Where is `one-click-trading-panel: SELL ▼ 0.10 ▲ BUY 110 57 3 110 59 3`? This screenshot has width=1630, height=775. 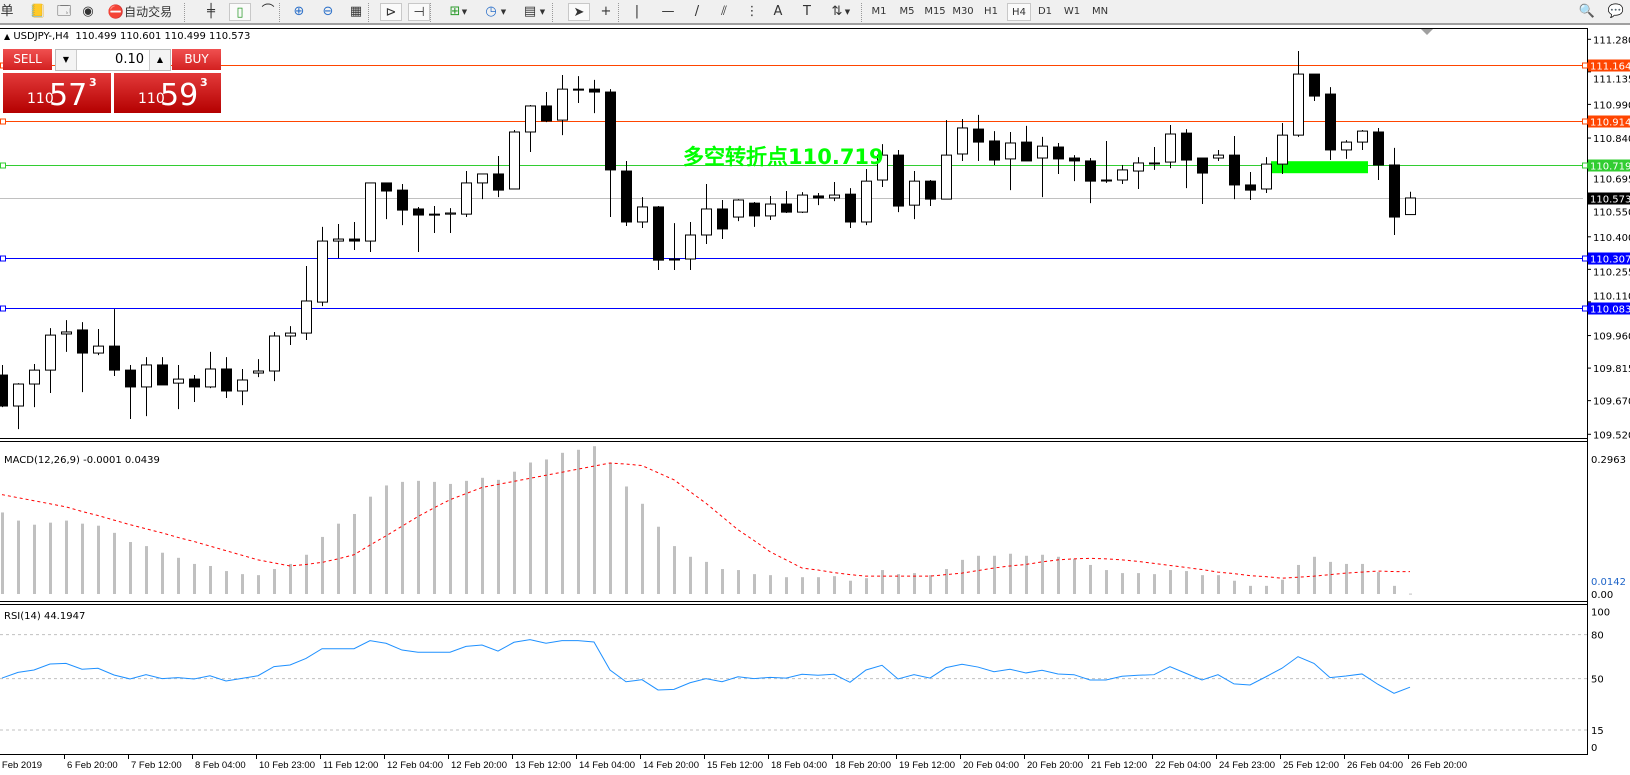
one-click-trading-panel: SELL ▼ 0.10 ▲ BUY 110 57 3 110 59 3 is located at coordinates (112, 81).